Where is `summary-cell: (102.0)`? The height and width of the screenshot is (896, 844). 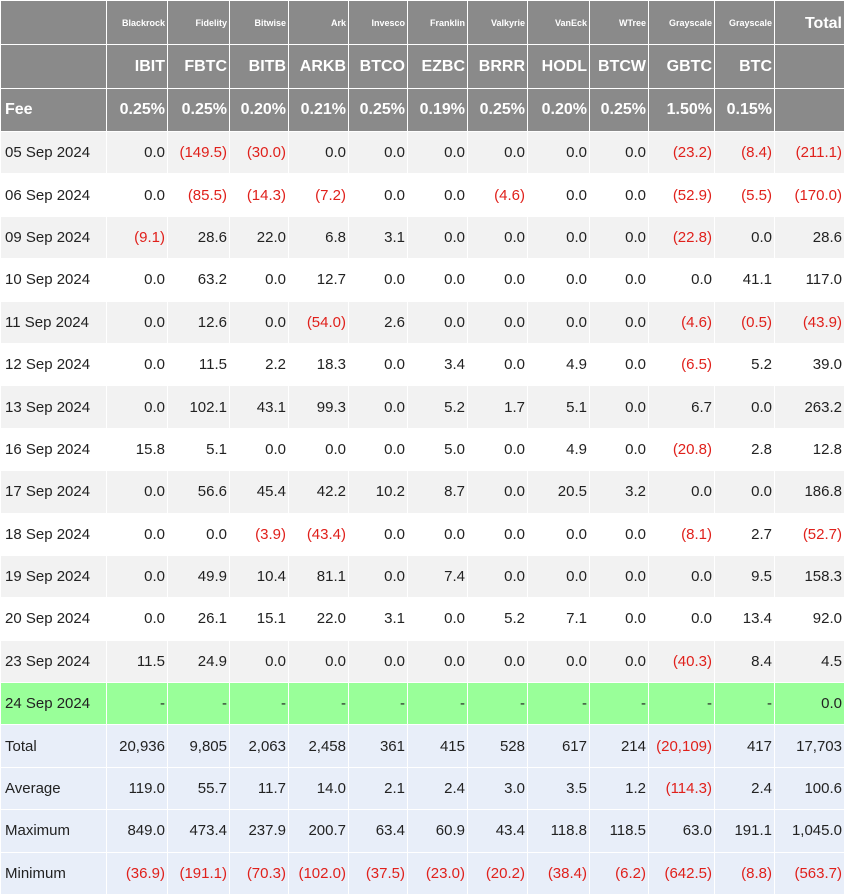 summary-cell: (102.0) is located at coordinates (318, 873).